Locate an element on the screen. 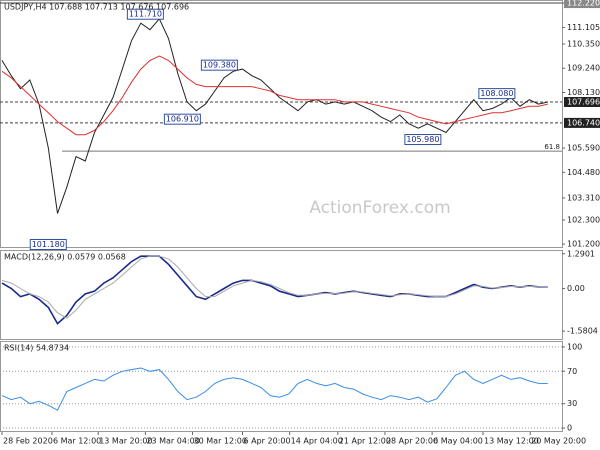 The image size is (600, 450). y-tick-label: 108.130 is located at coordinates (583, 92).